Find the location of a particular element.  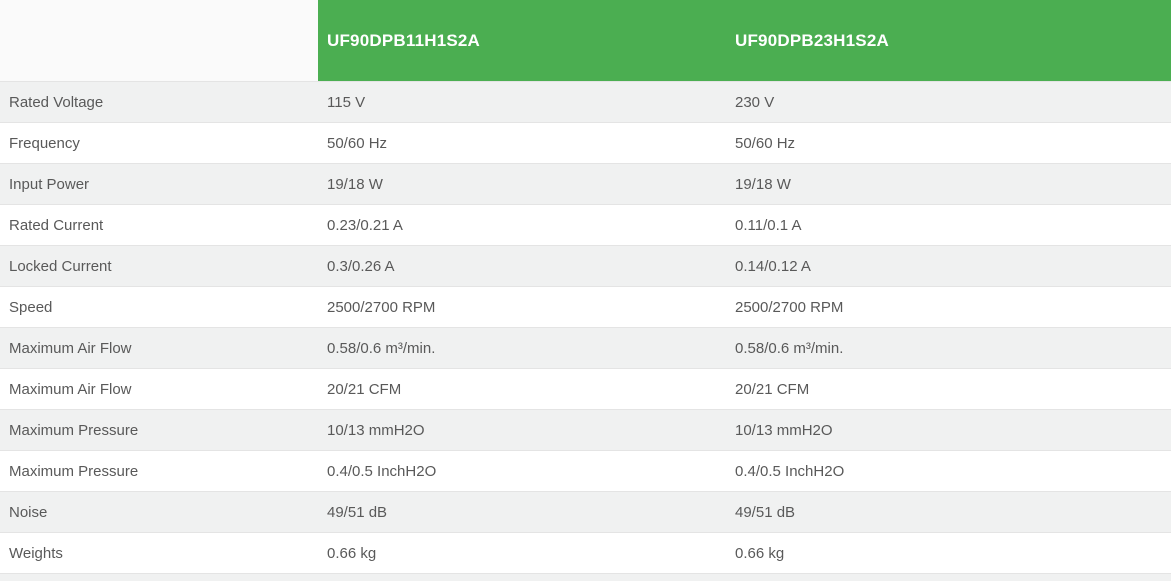

row-value-model-1: 10/13 mmH2O is located at coordinates (376, 430).